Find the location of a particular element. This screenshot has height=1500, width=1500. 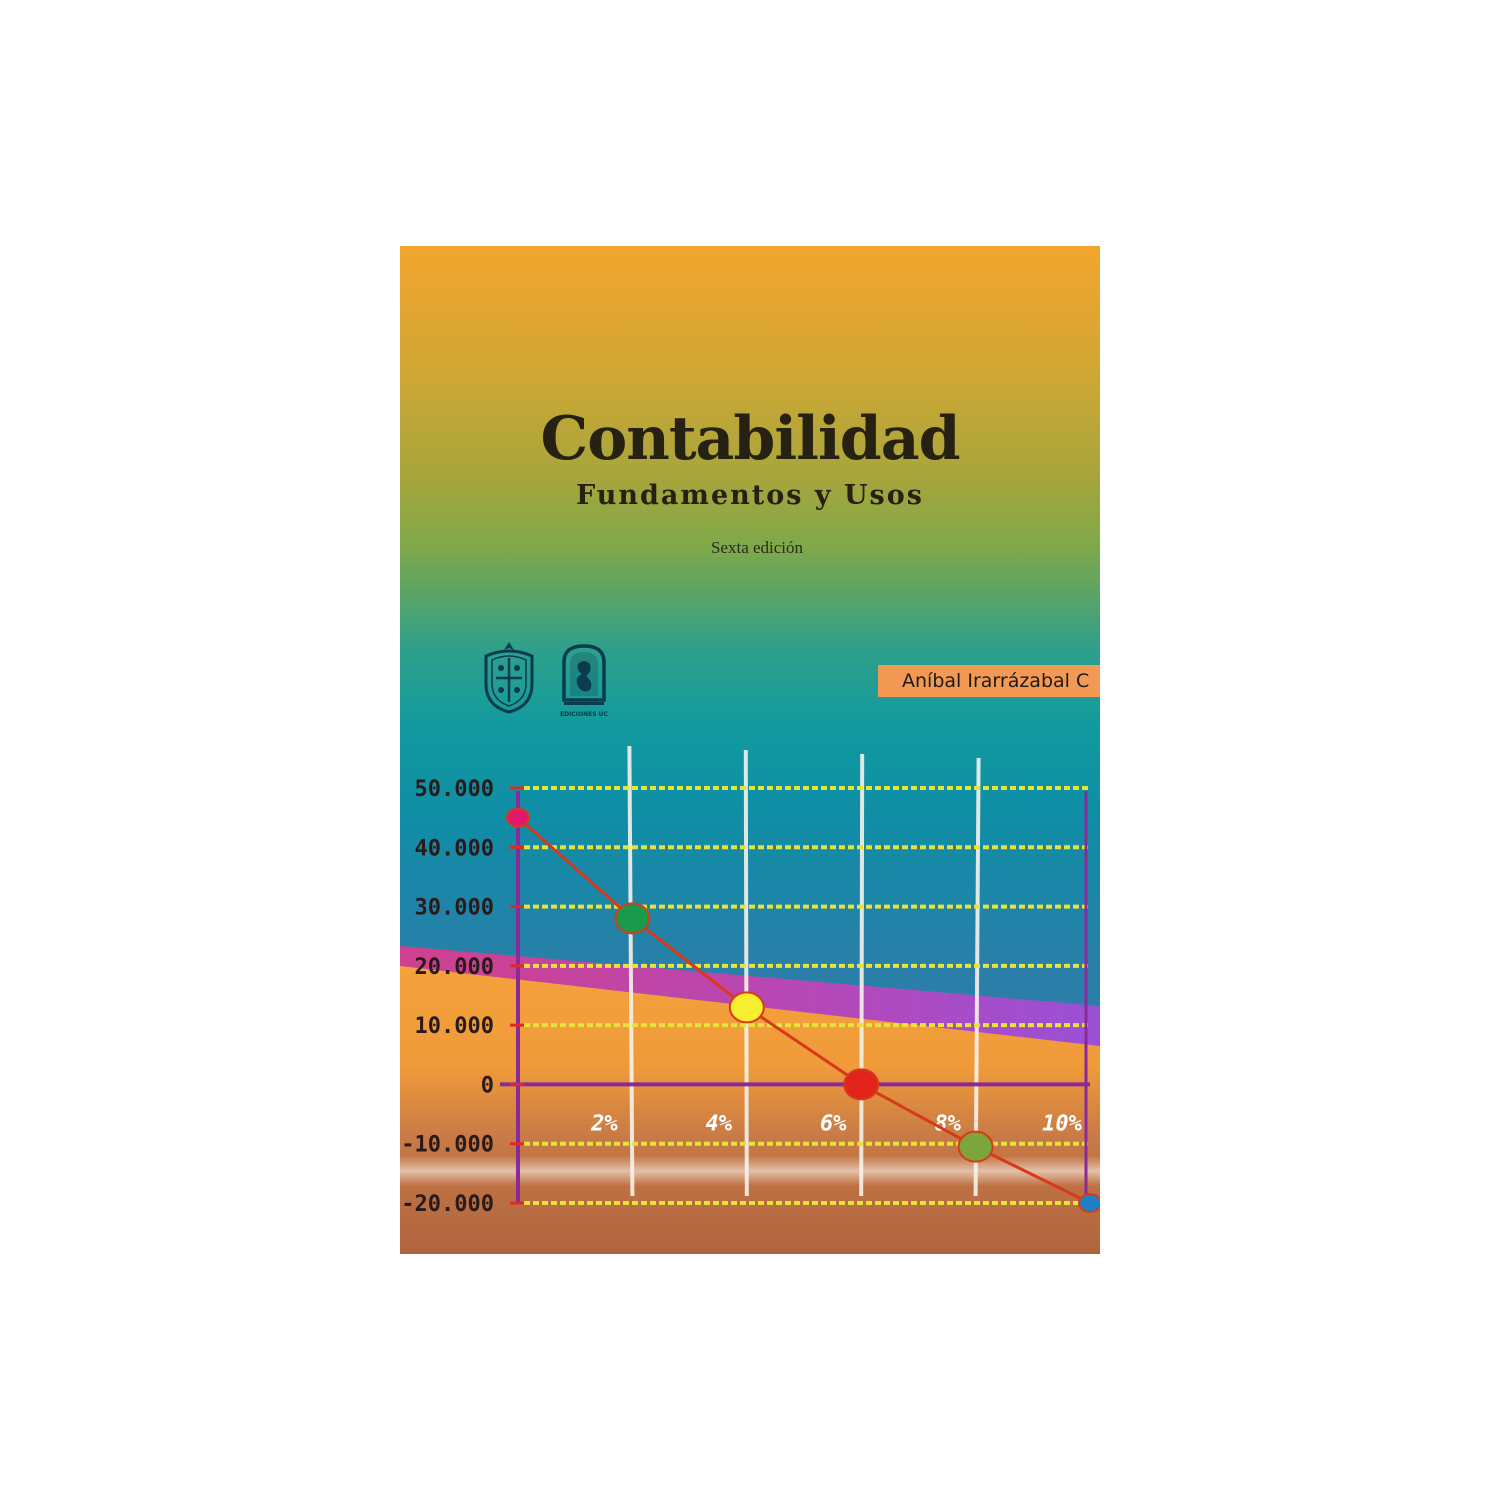

x-tick-label: 10% is located at coordinates (1062, 1123).